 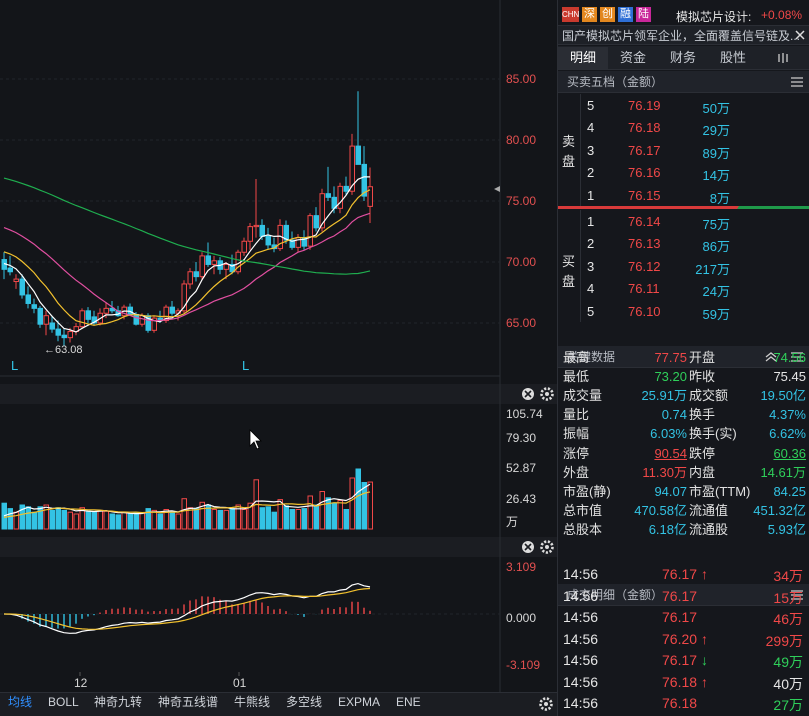 I want to click on low-marker-2: L, so click(x=245, y=365).